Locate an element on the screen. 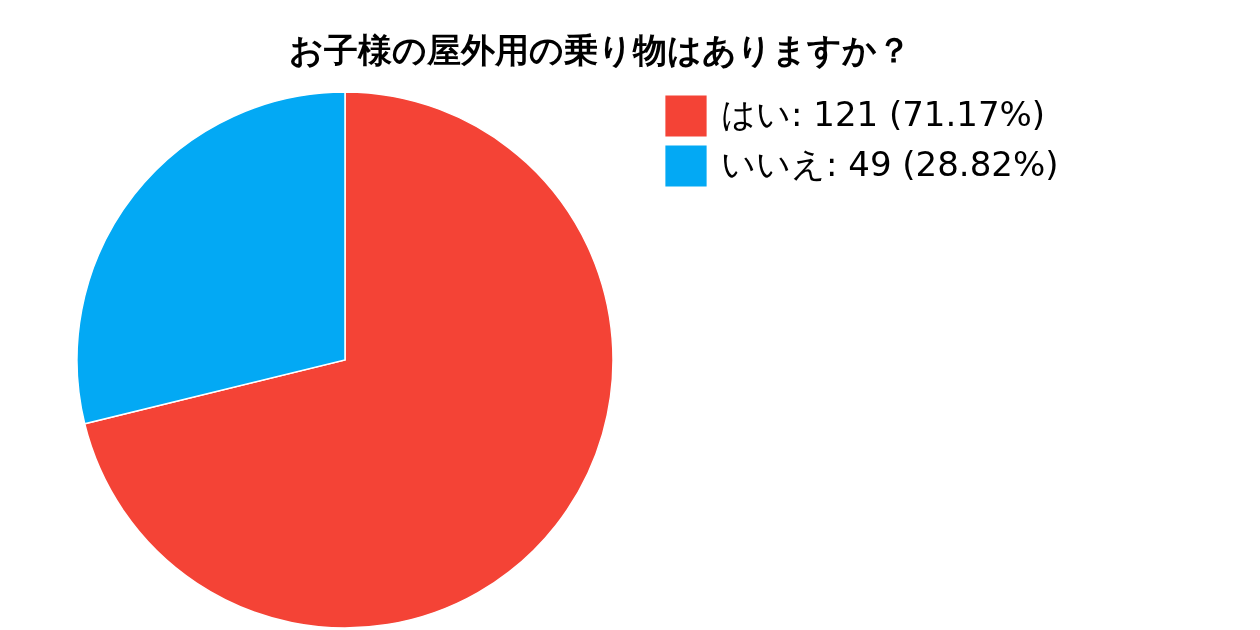  legend-label: はい: 121 (71.17%) is located at coordinates (883, 114).